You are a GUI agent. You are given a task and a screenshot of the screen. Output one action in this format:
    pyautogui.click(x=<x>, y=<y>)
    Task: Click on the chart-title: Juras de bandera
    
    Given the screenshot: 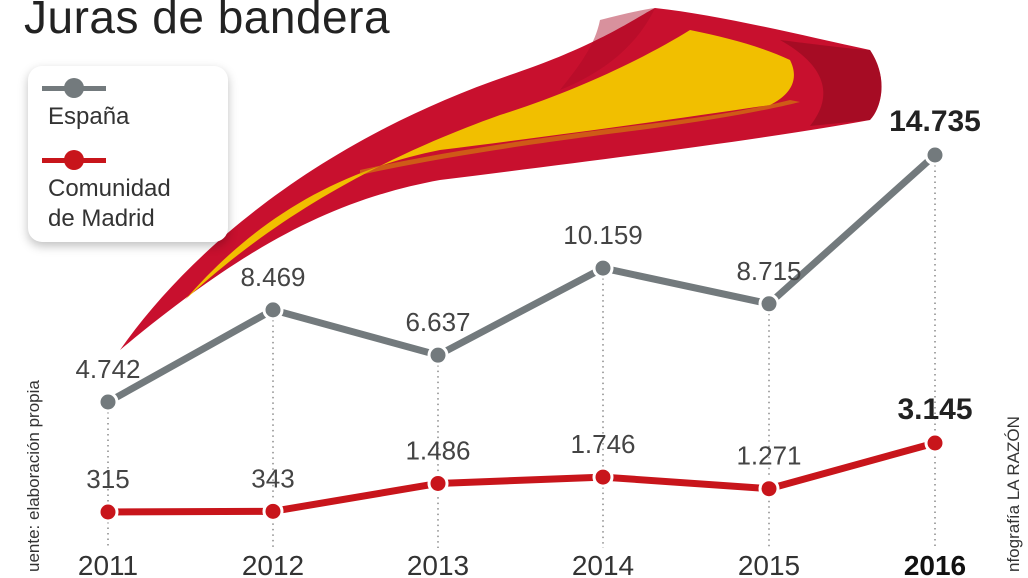 What is the action you would take?
    pyautogui.click(x=207, y=21)
    